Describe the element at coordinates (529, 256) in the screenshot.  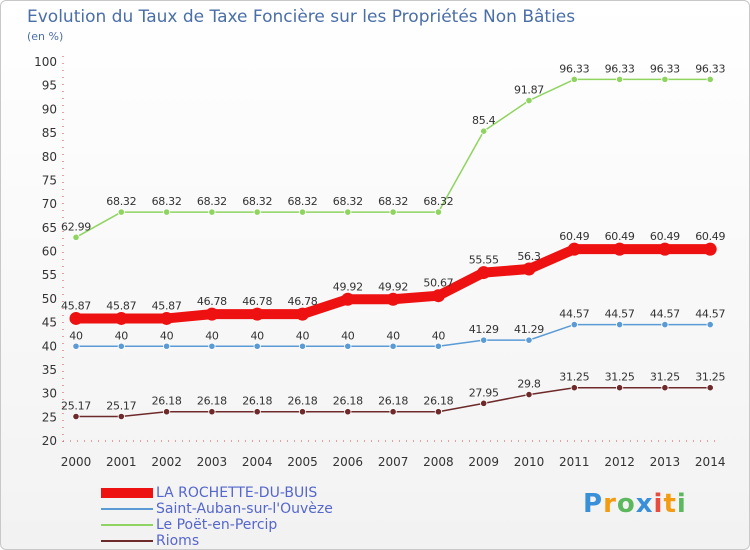
I see `data-label: 56.3` at that location.